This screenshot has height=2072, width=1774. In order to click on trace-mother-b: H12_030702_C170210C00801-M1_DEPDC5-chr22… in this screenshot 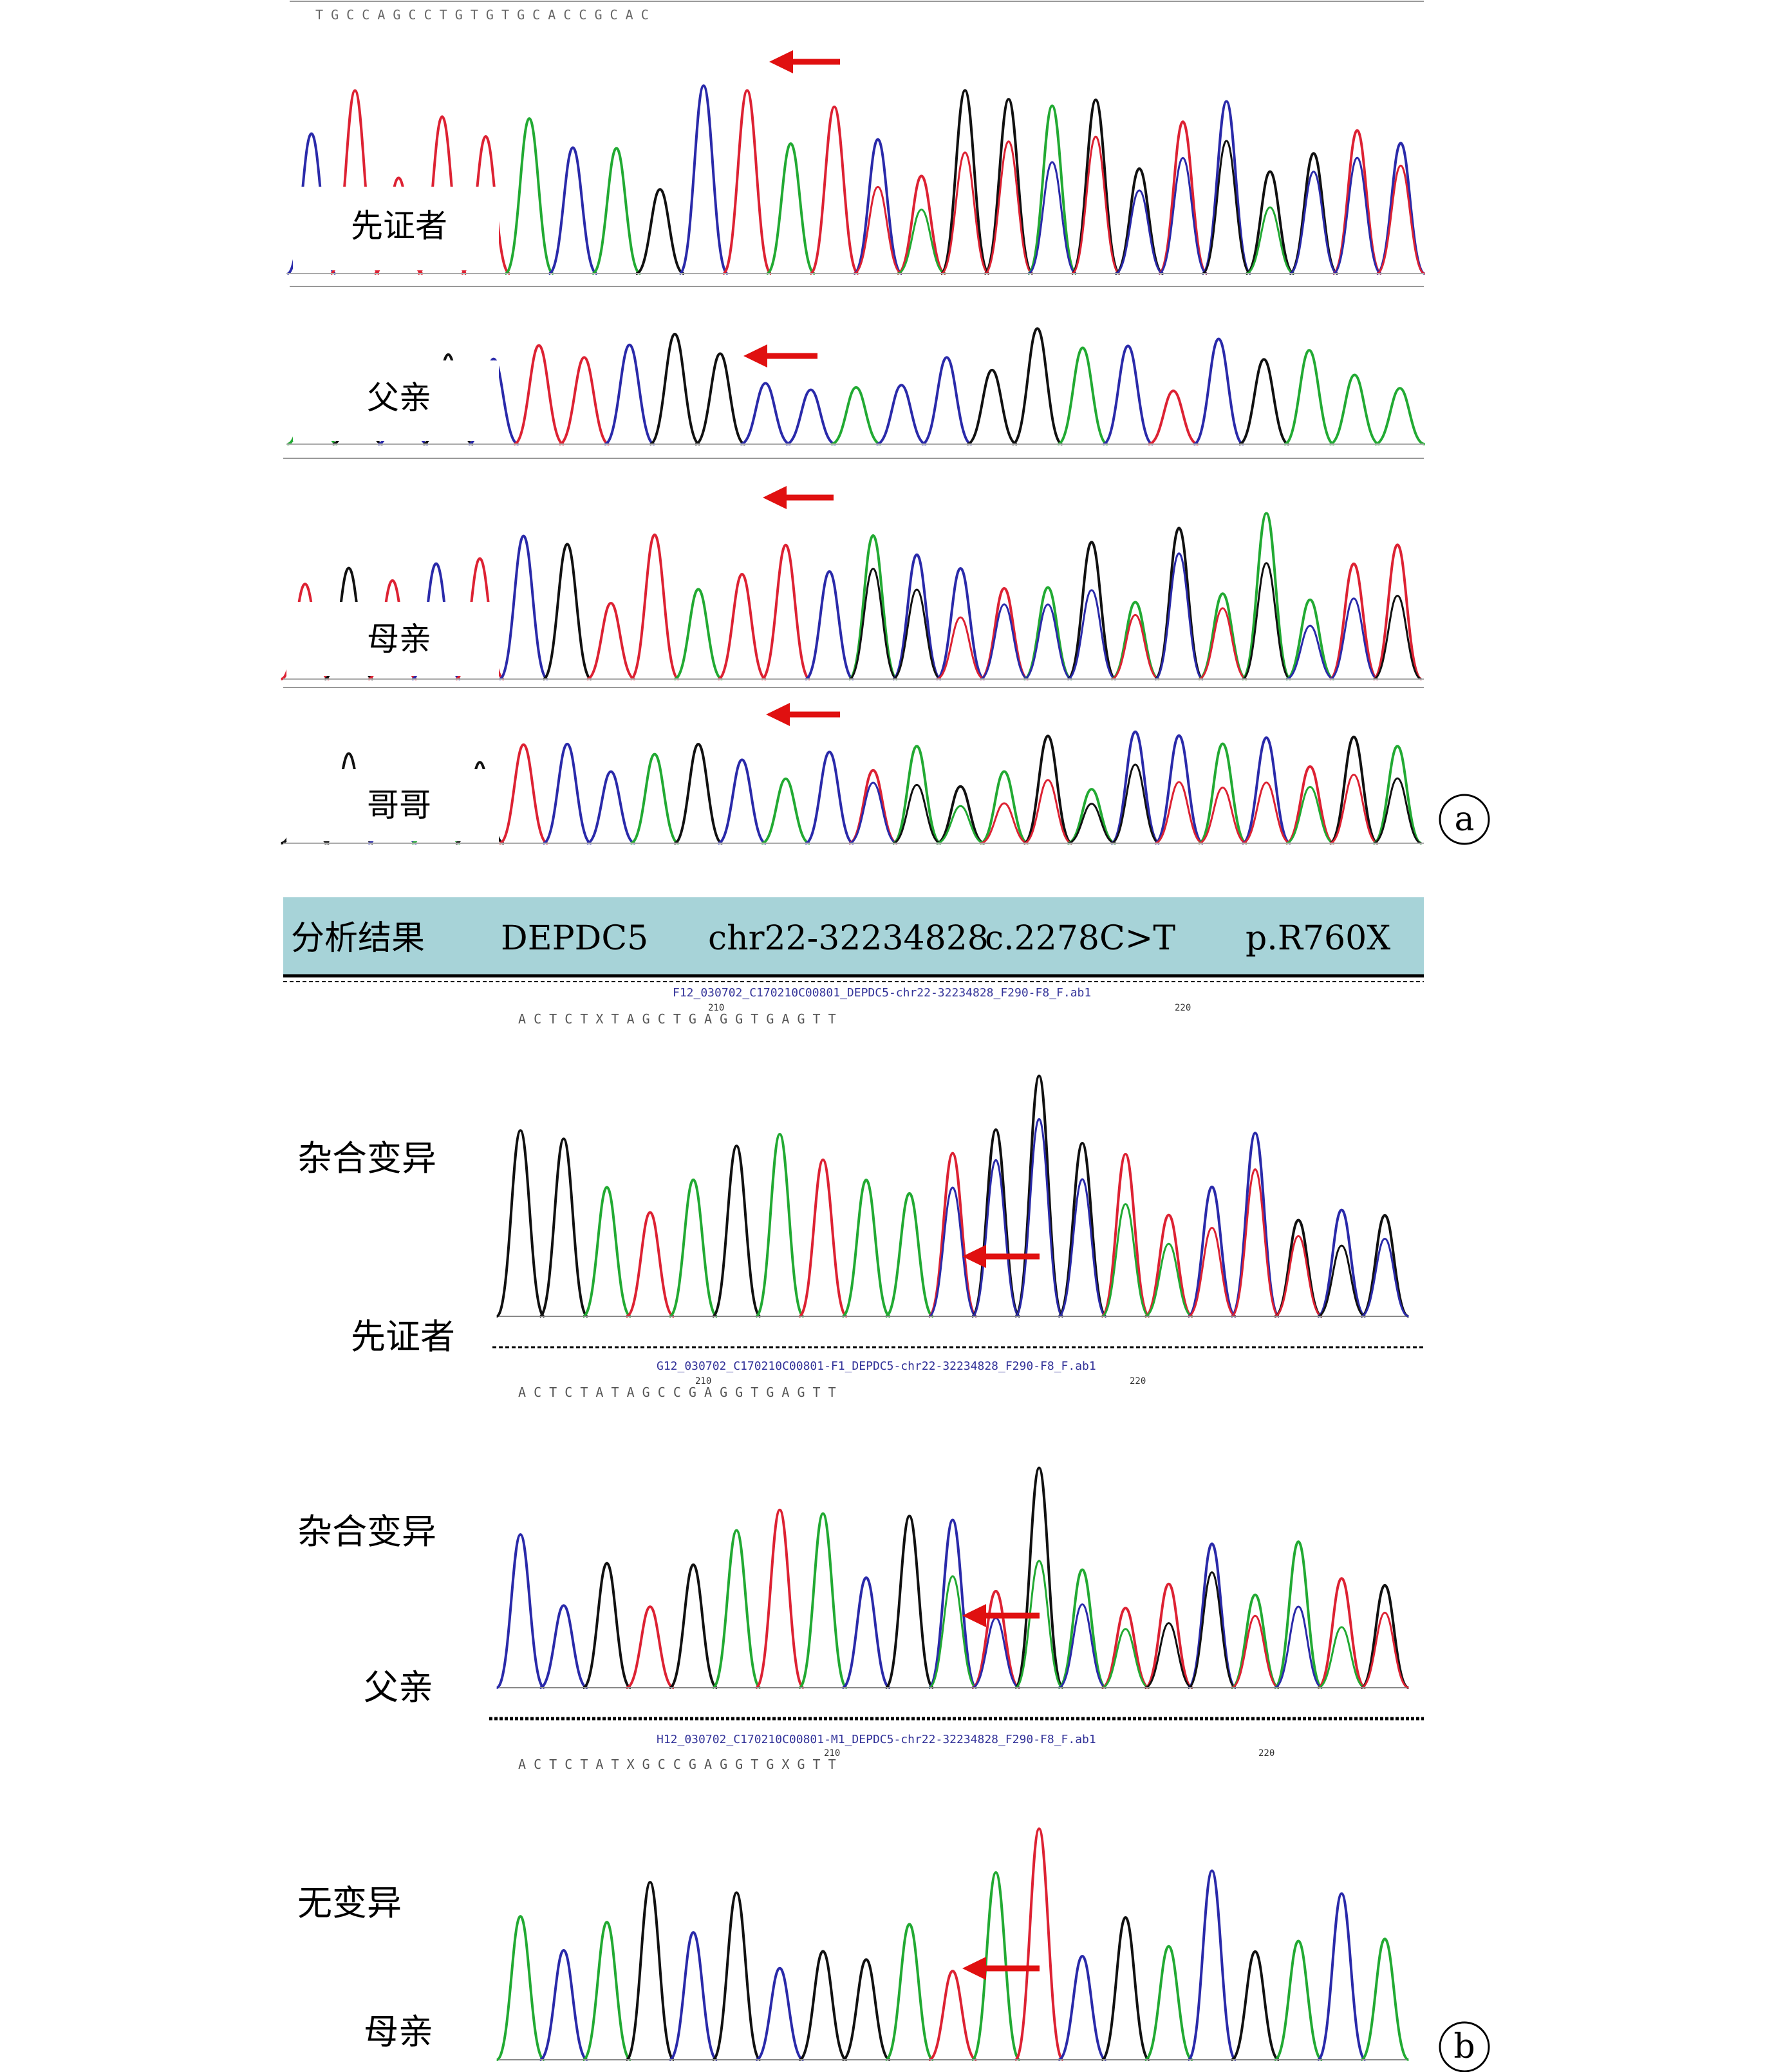, I will do `click(854, 1897)`.